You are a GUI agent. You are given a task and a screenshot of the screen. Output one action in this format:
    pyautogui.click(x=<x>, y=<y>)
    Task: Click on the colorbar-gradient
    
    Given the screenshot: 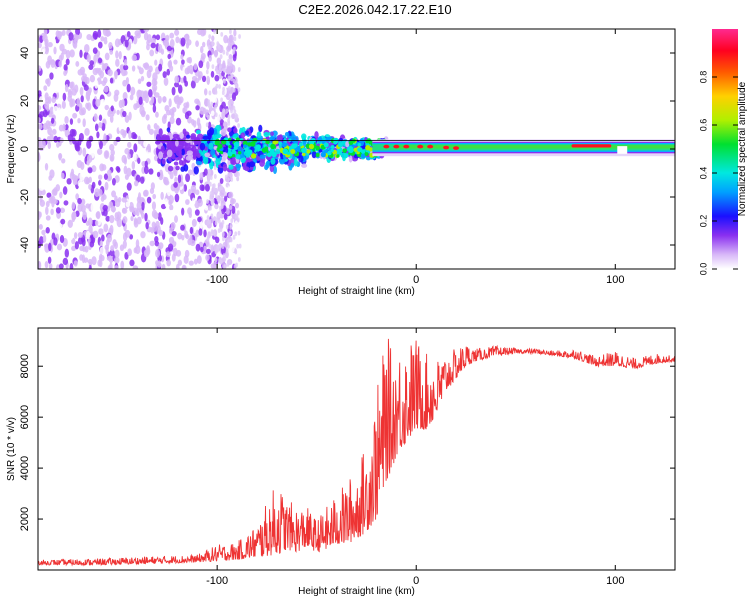 What is the action you would take?
    pyautogui.click(x=725, y=149)
    